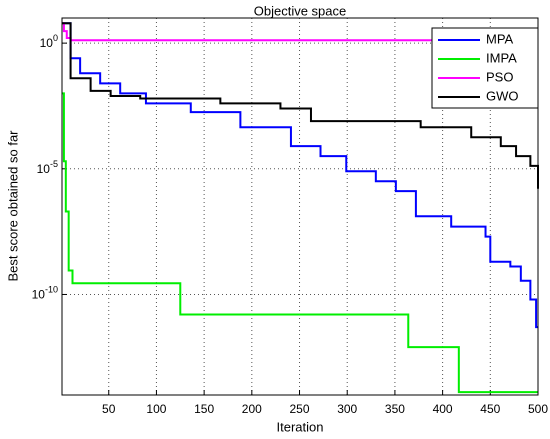  What do you see at coordinates (502, 95) in the screenshot?
I see `legend-label: GWO` at bounding box center [502, 95].